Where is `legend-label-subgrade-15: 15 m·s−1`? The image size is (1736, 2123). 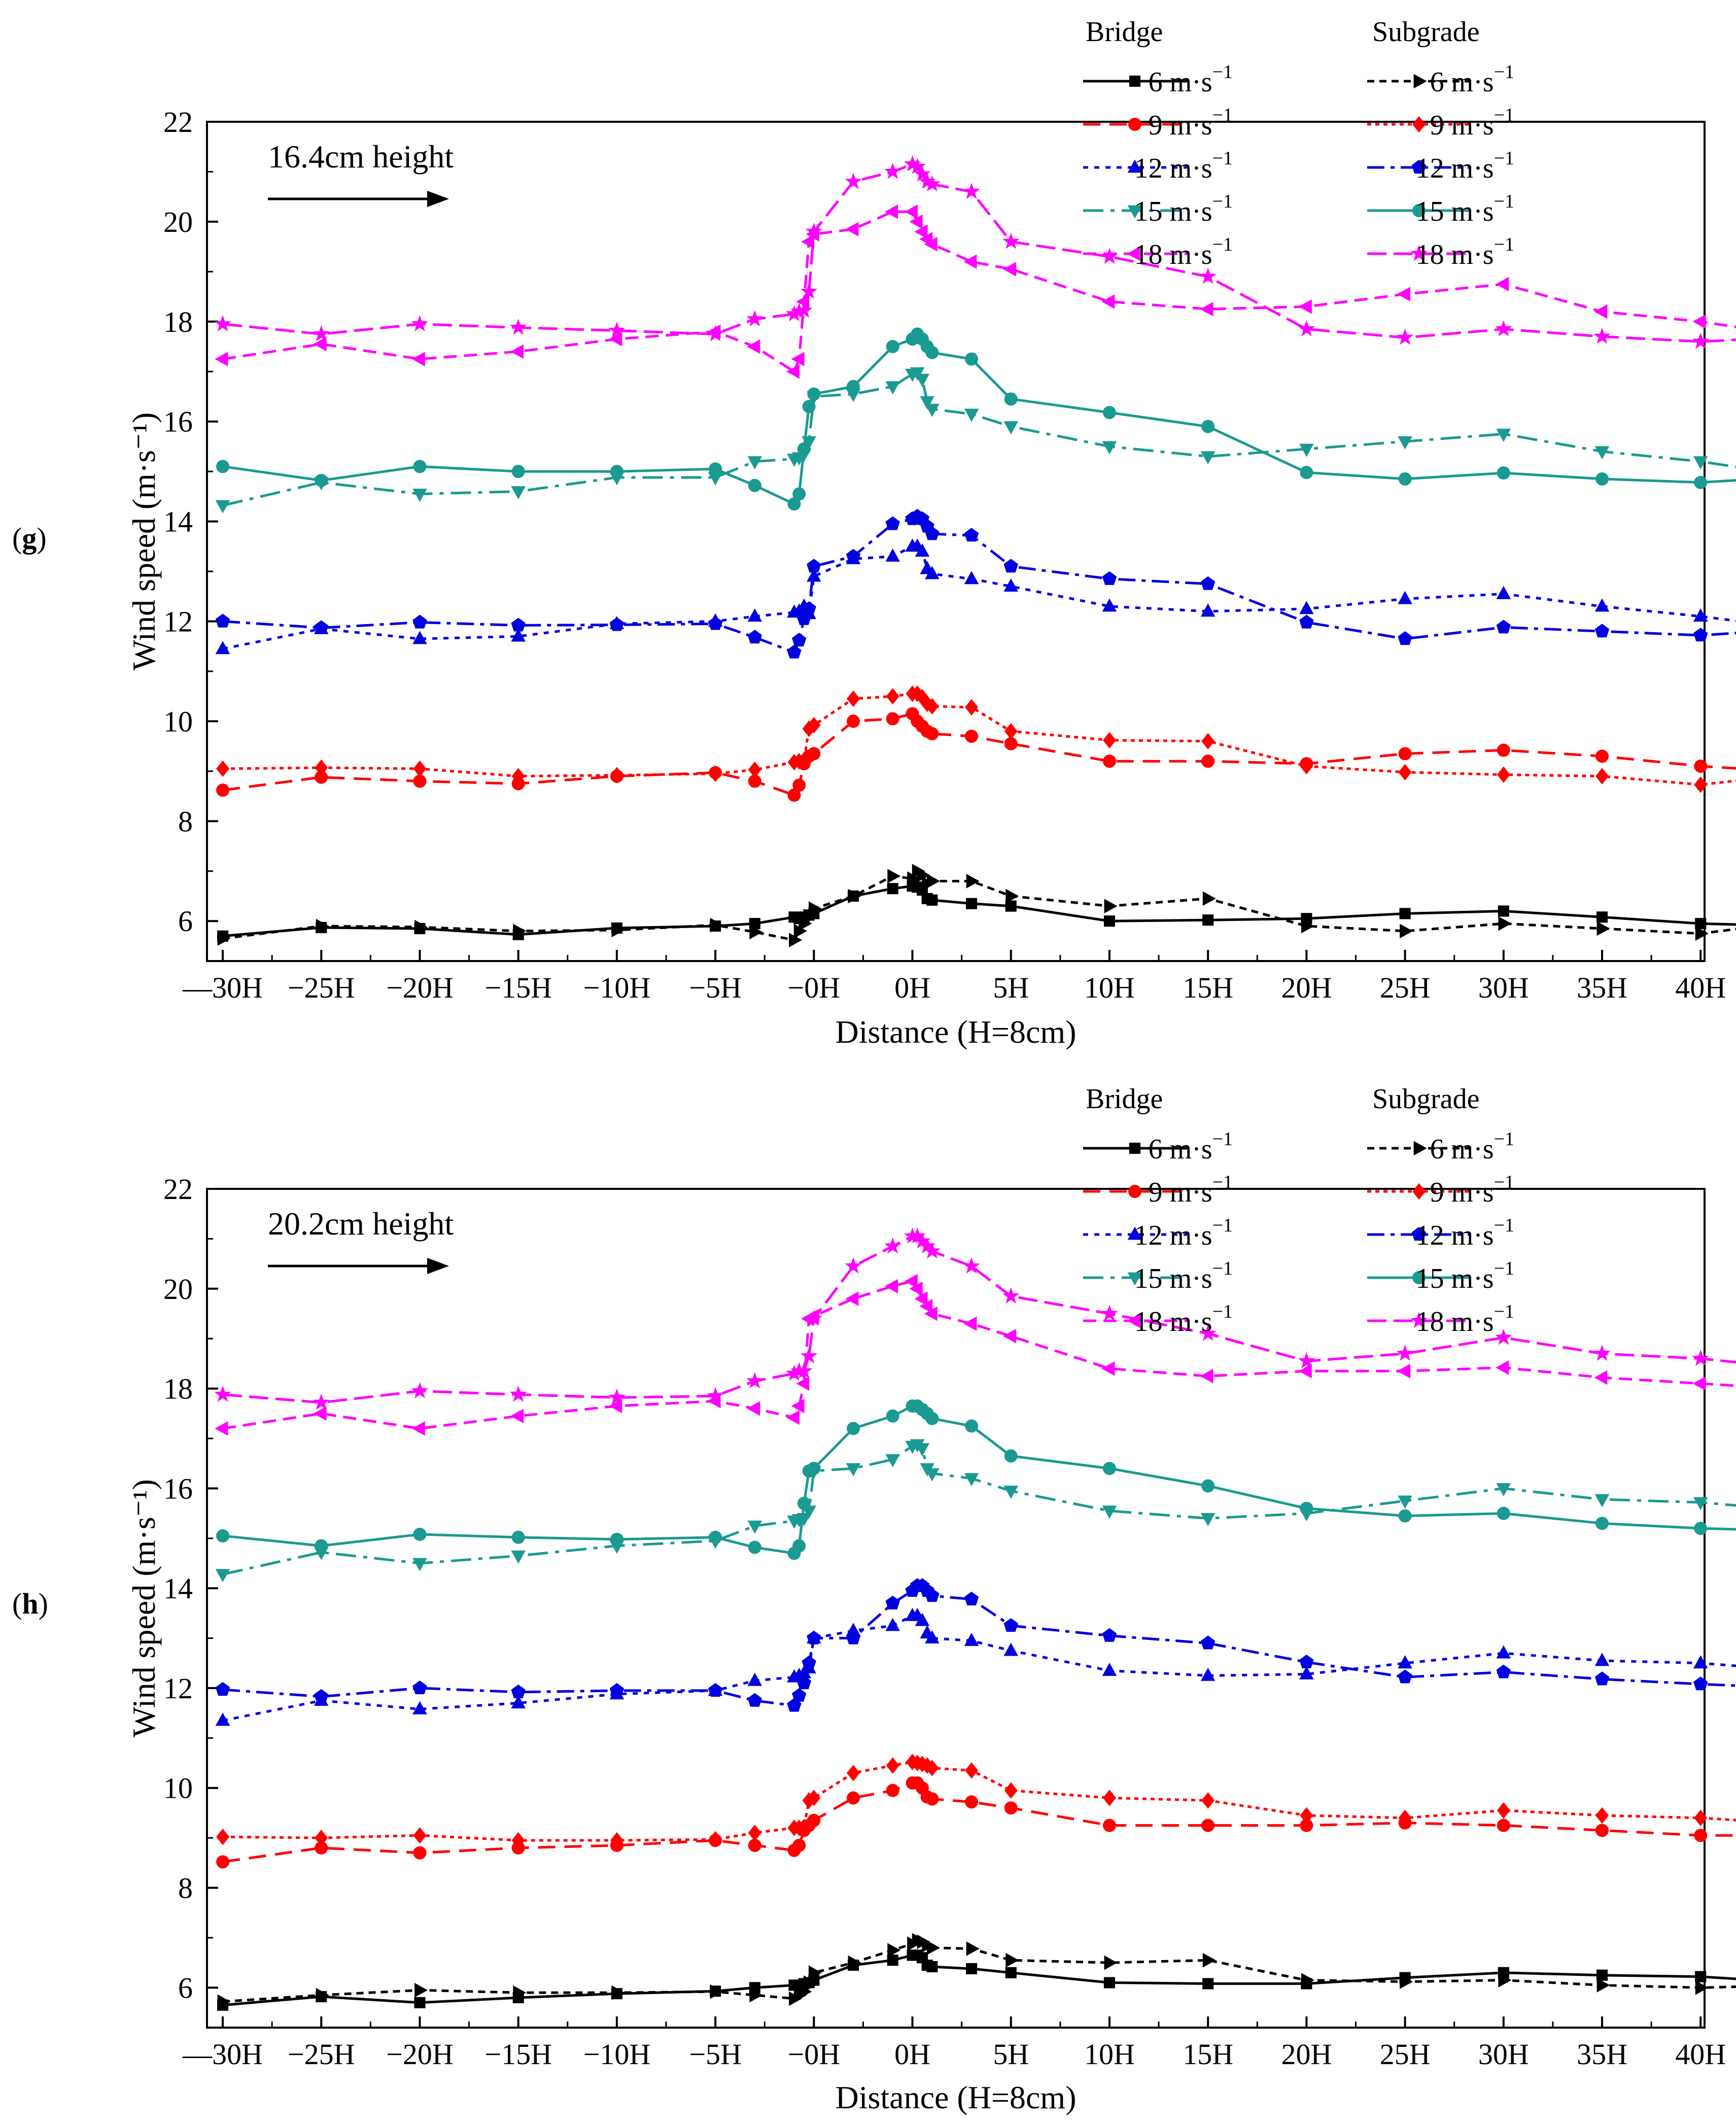 legend-label-subgrade-15: 15 m·s−1 is located at coordinates (1465, 209).